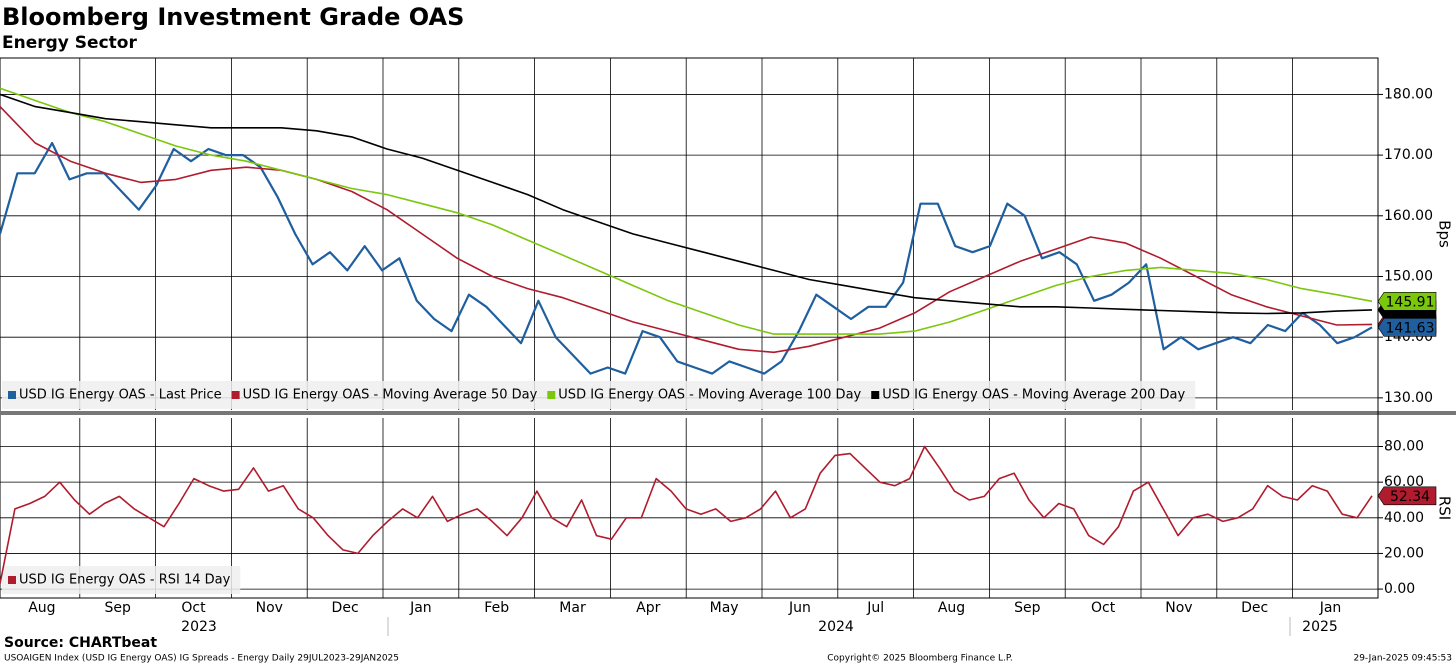 The height and width of the screenshot is (665, 1456). What do you see at coordinates (120, 395) in the screenshot?
I see `legend-label: USD IG Energy OAS - Last Price` at bounding box center [120, 395].